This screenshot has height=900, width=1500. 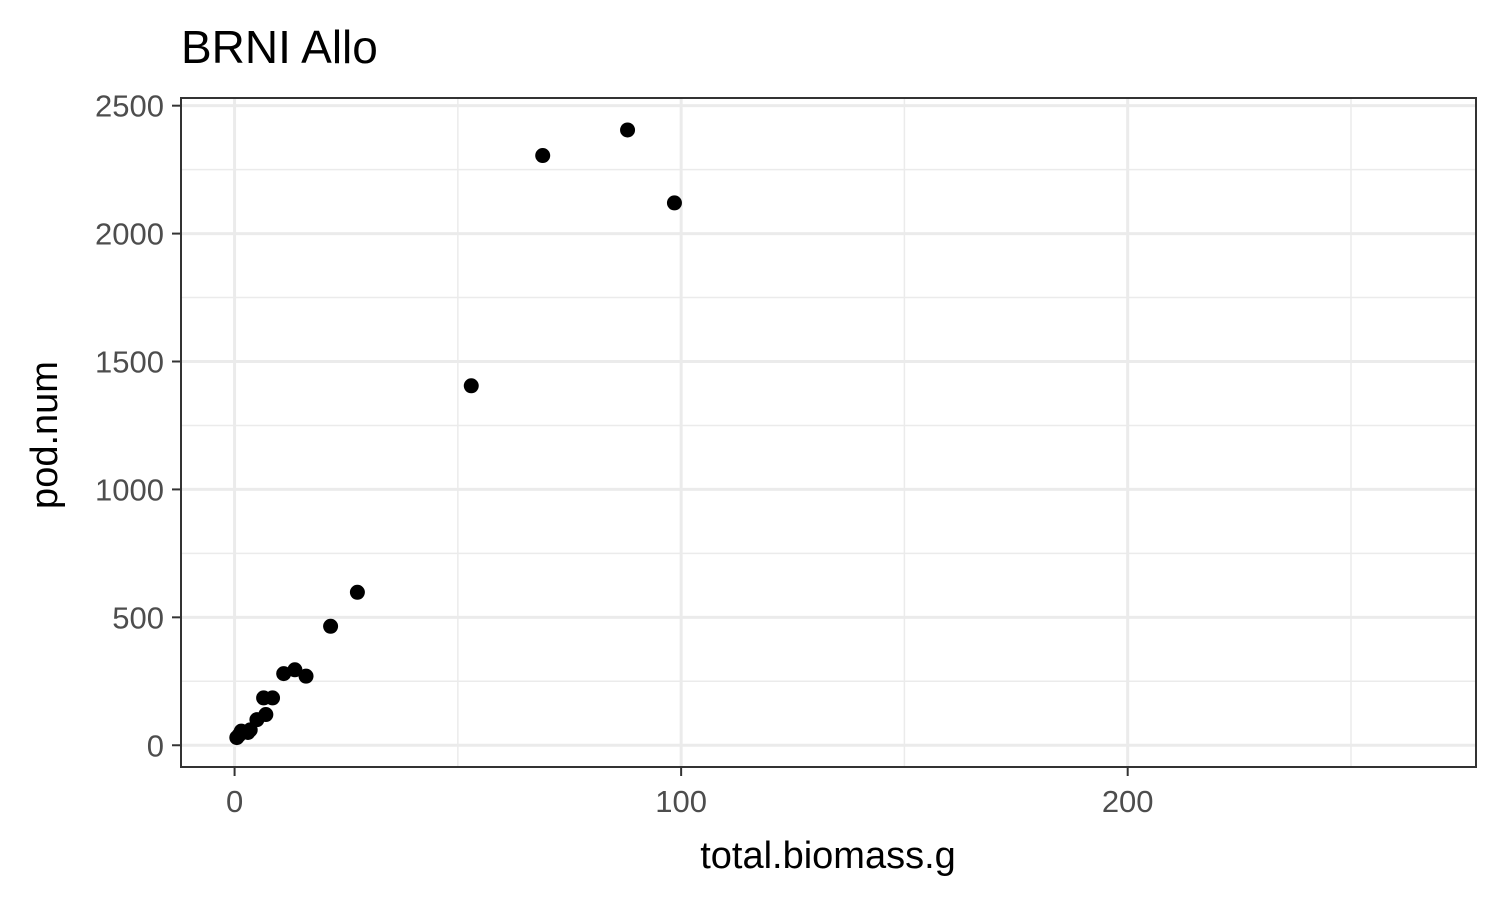 What do you see at coordinates (129, 489) in the screenshot?
I see `y-tick-label: 1000` at bounding box center [129, 489].